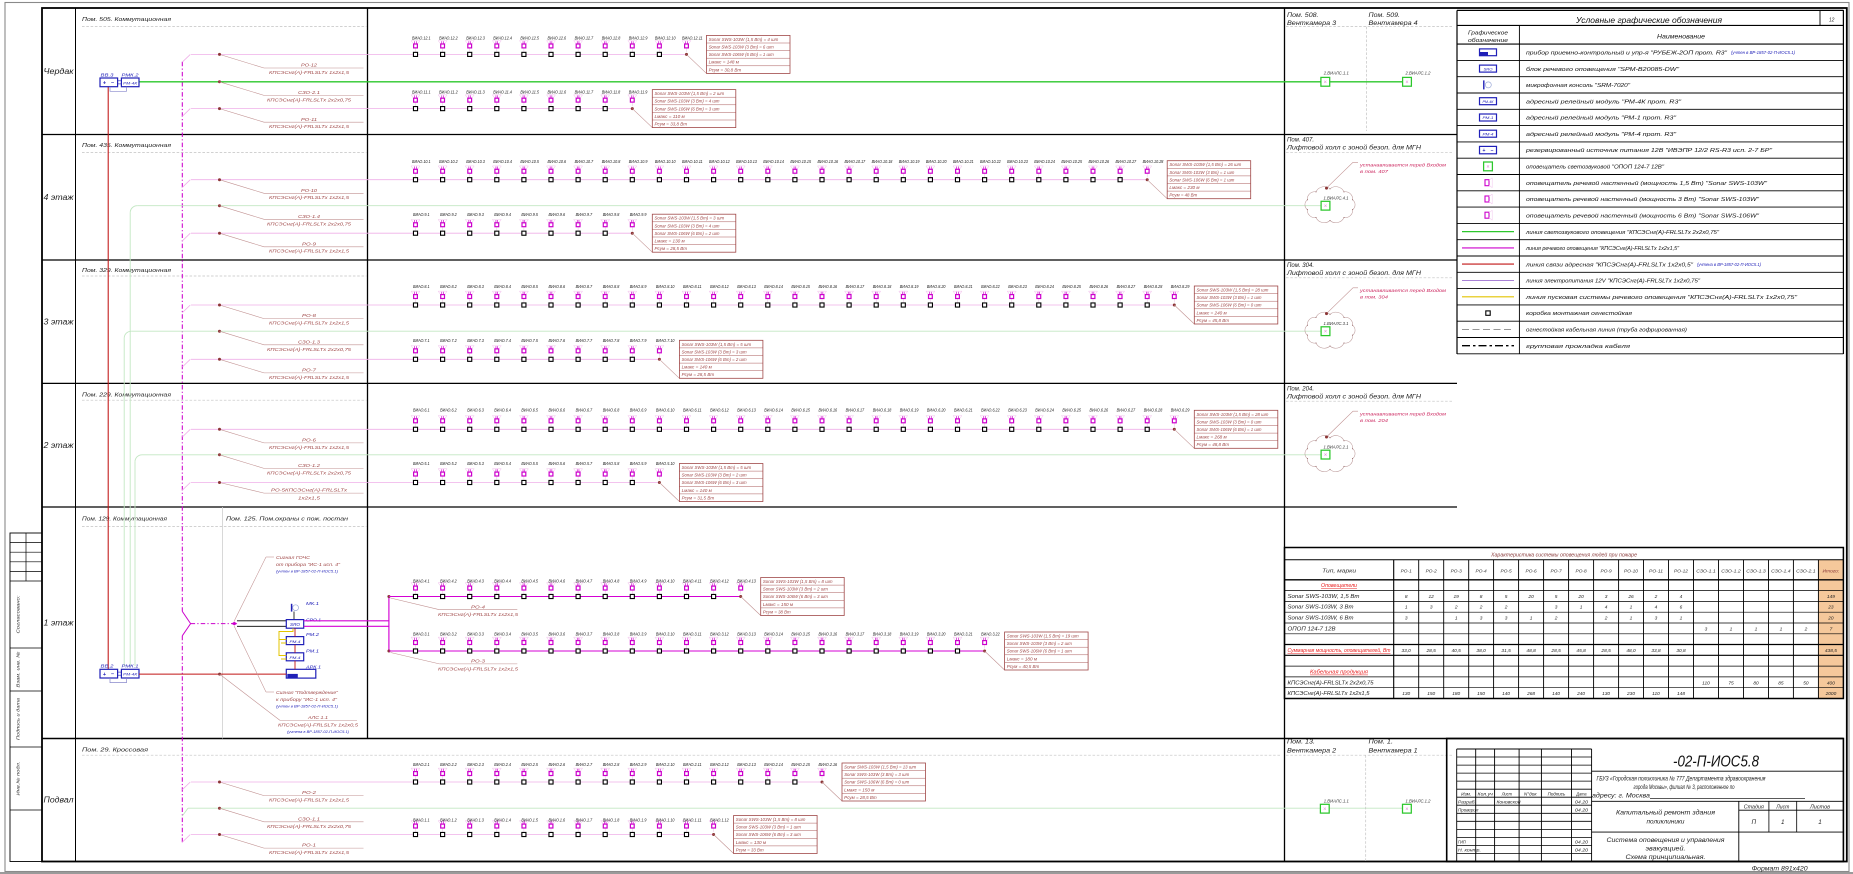 This screenshot has width=1853, height=874. I want to click on svg-text: устанавливается перед Входом, so click(1403, 413).